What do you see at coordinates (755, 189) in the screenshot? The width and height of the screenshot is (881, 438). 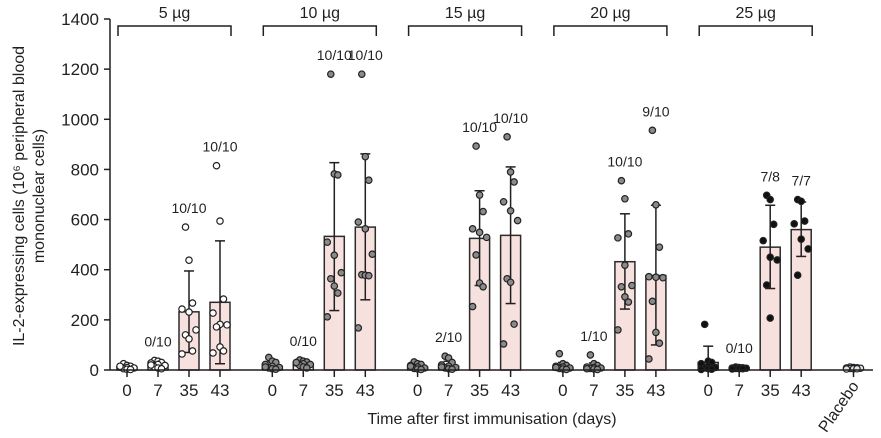 I see `dose-group: 25 µg 0/10 7/8 7/7` at bounding box center [755, 189].